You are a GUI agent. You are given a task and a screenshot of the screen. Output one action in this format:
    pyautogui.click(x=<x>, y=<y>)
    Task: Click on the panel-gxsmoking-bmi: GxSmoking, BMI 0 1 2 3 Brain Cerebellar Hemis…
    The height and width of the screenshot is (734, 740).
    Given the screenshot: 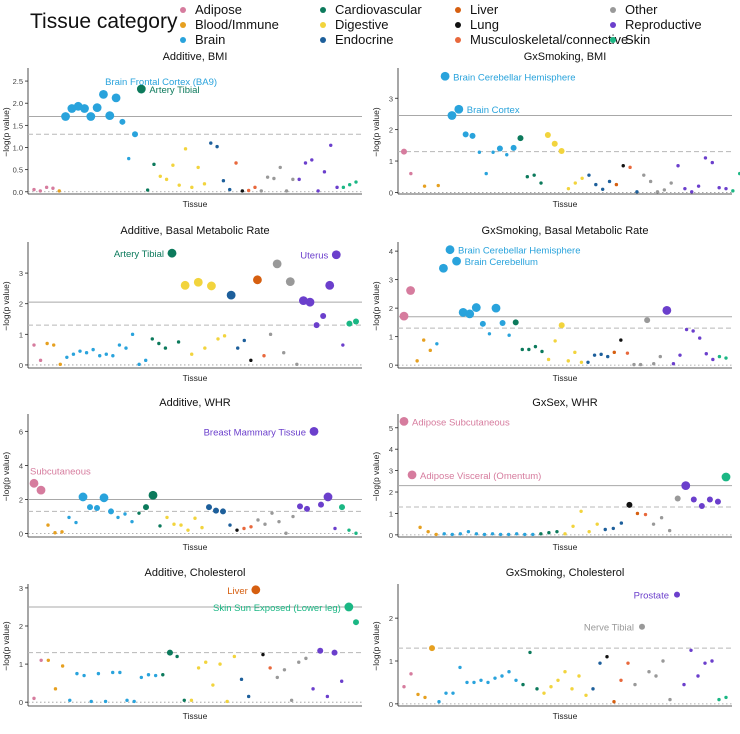 What is the action you would take?
    pyautogui.click(x=555, y=130)
    